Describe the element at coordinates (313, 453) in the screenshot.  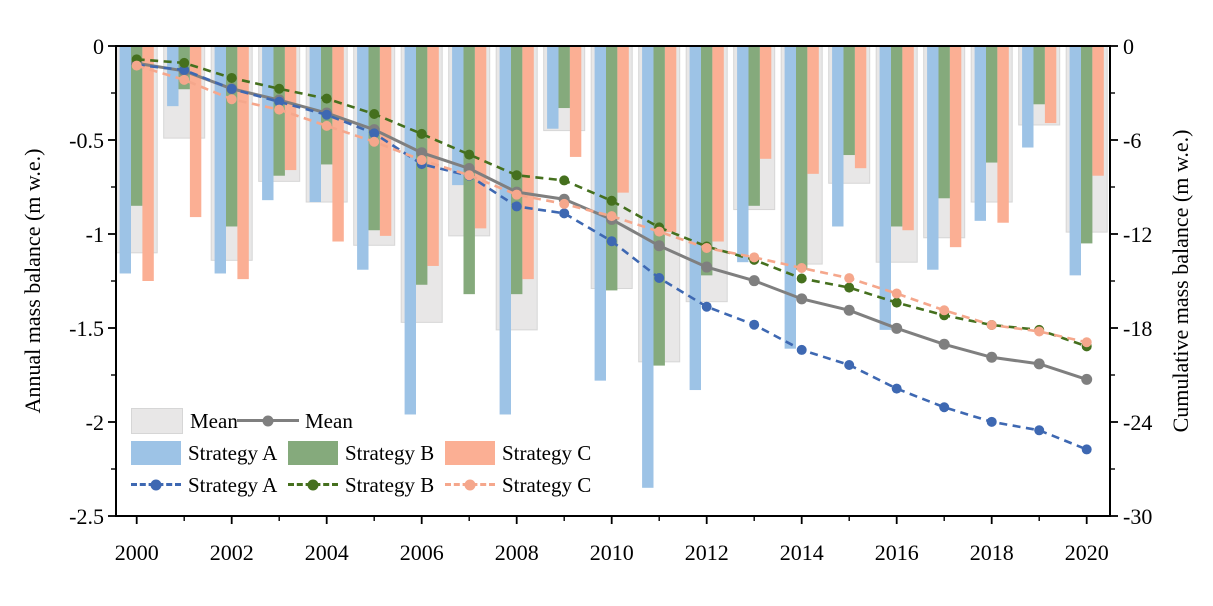
I see `strategy-b-bar-swatch` at that location.